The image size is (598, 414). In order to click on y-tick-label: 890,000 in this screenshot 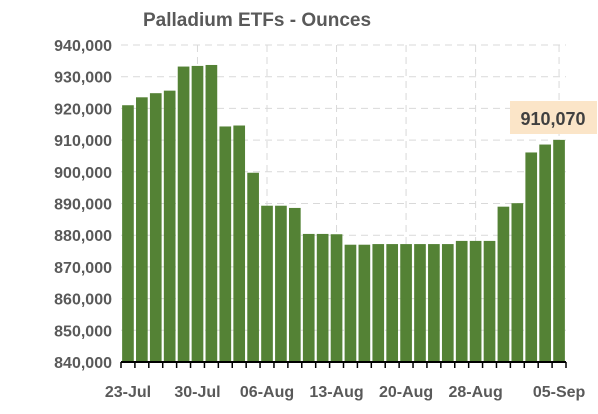, I will do `click(83, 205)`.